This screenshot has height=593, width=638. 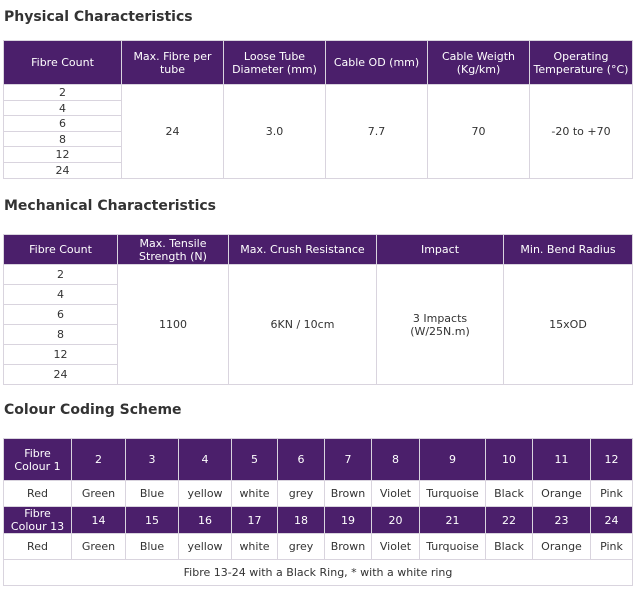 I want to click on colour-number-row-1: Fibre Colour 1 2 3 4 5 6 7 8 9 10 11 12, so click(x=318, y=459).